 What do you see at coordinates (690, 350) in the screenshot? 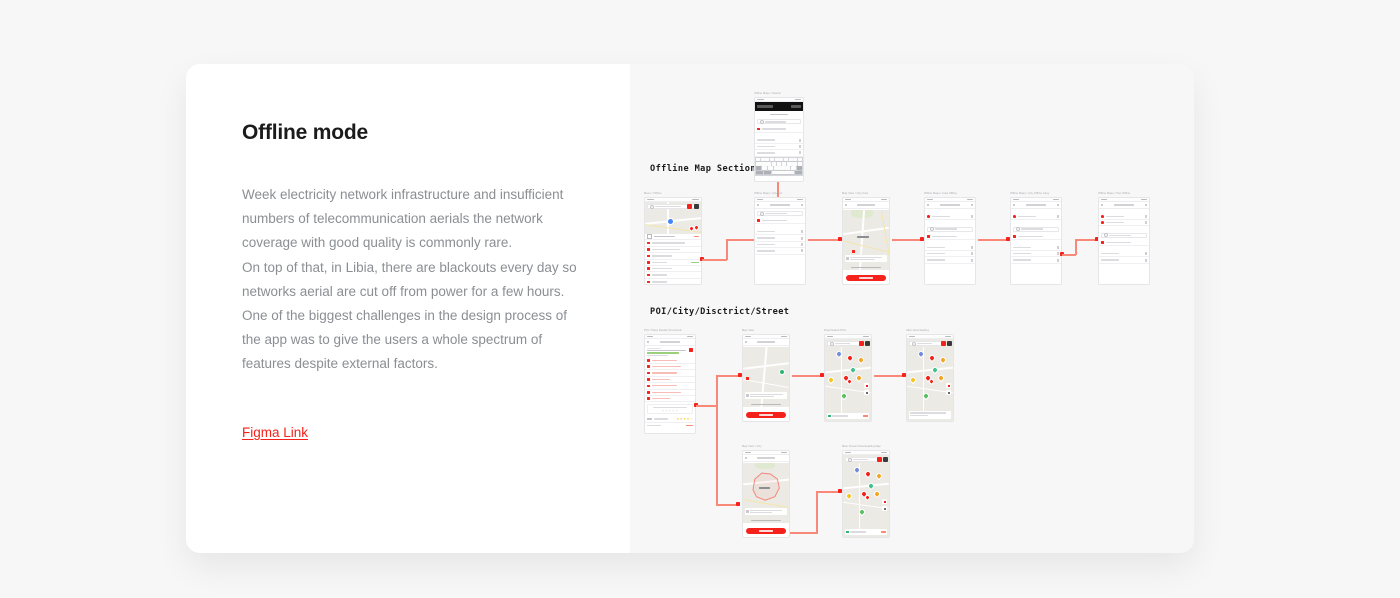
I see `favorite-icon` at bounding box center [690, 350].